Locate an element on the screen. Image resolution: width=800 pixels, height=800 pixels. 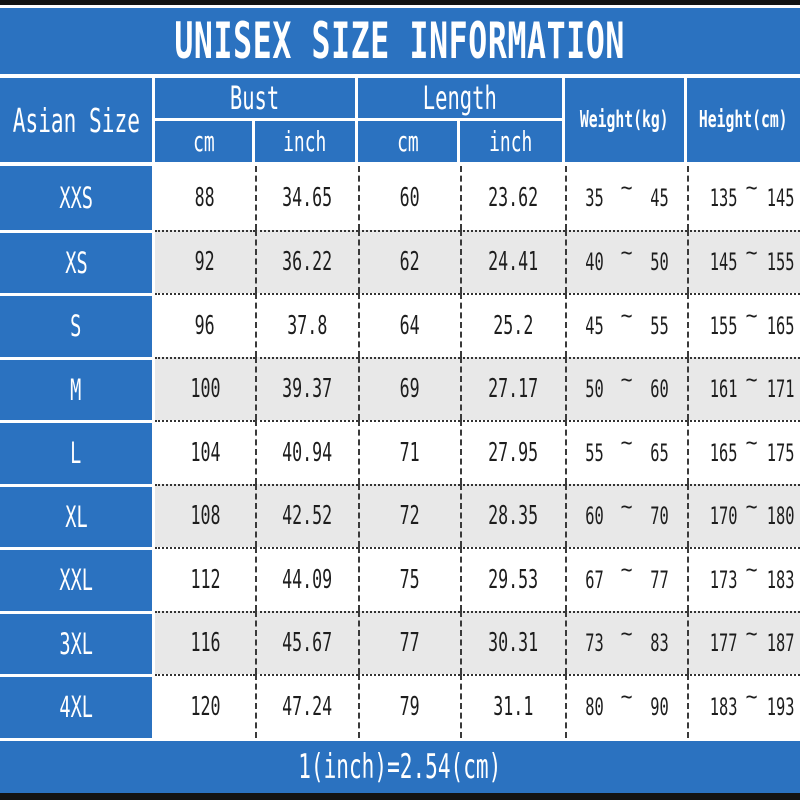
bust-inch-cell: 42.52 is located at coordinates (306, 515).